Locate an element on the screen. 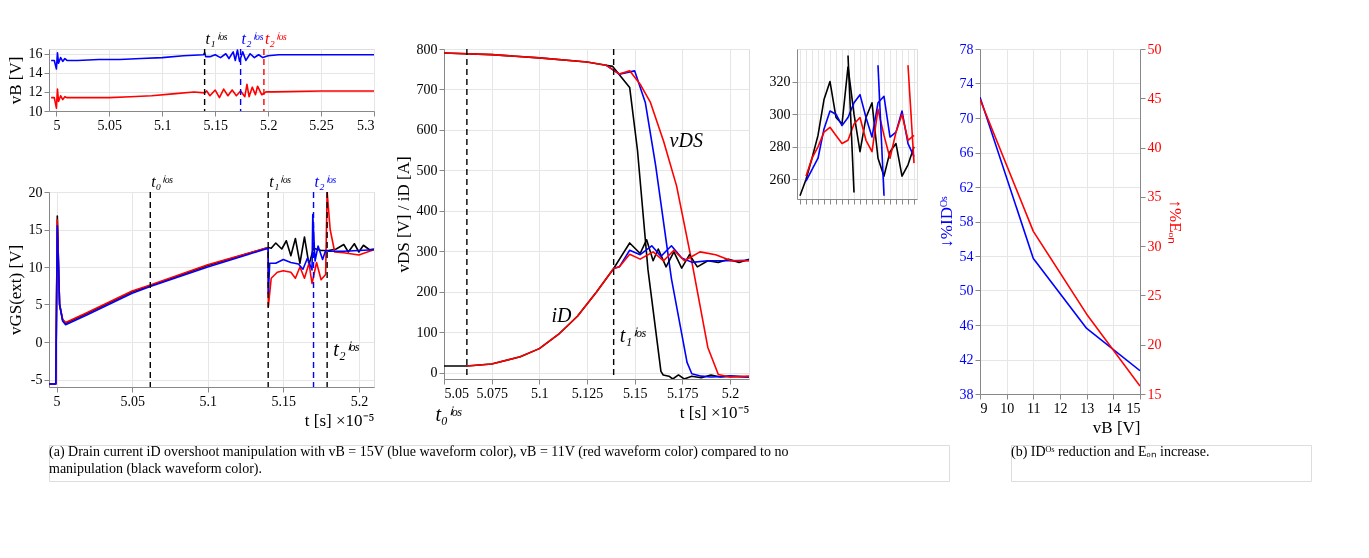  y-tick-label: 260 is located at coordinates (780, 179).